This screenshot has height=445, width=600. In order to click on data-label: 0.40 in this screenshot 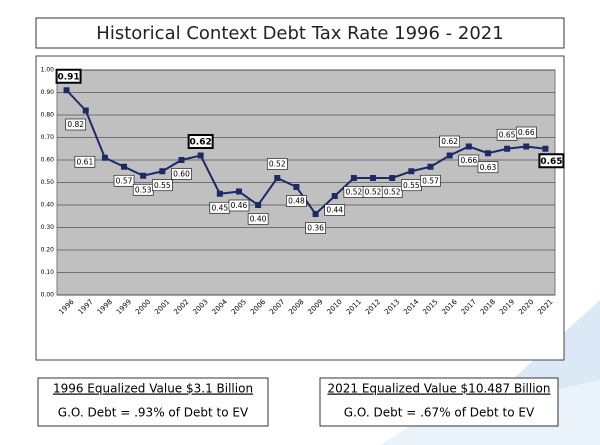, I will do `click(258, 219)`.